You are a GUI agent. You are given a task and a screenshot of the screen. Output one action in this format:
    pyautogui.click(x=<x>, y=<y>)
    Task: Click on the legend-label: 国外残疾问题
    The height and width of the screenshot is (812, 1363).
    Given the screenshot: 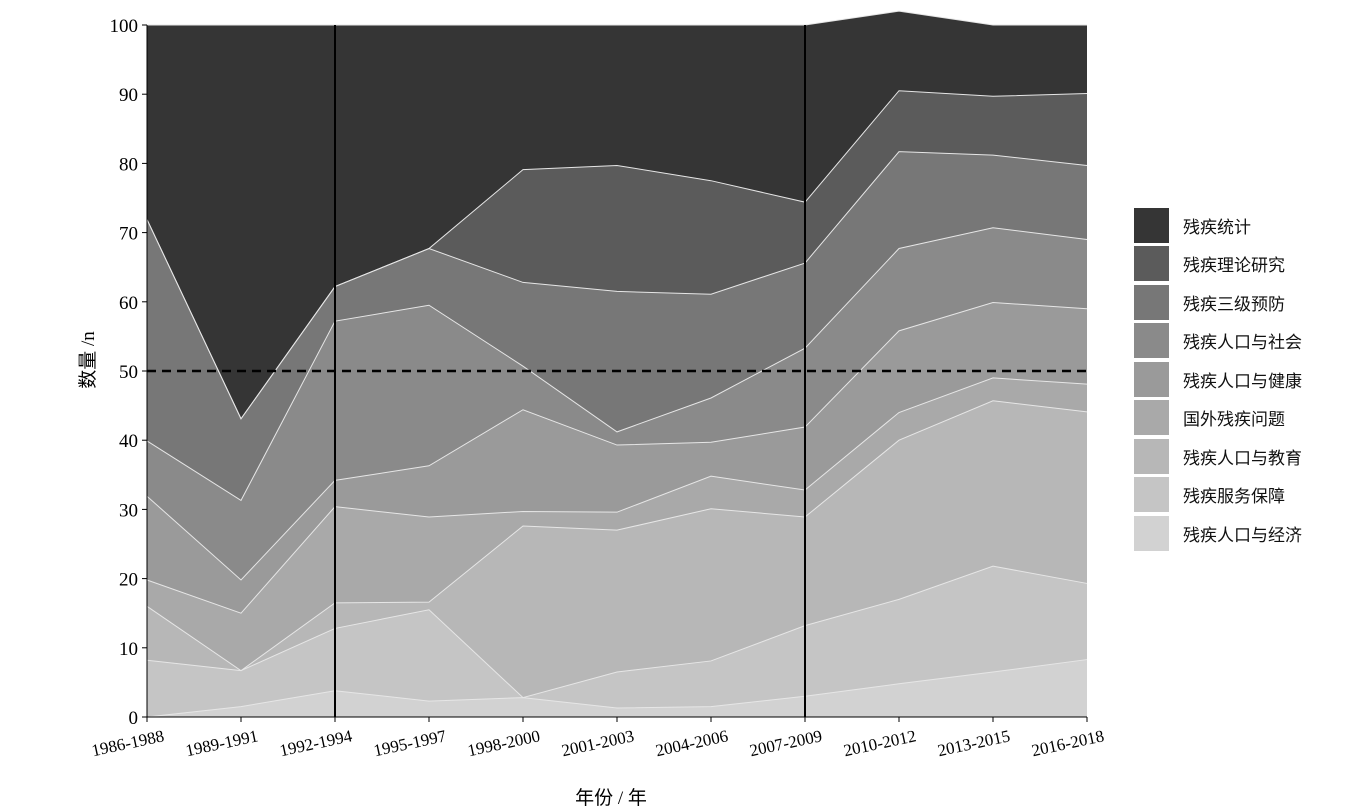 What is the action you would take?
    pyautogui.click(x=1234, y=420)
    